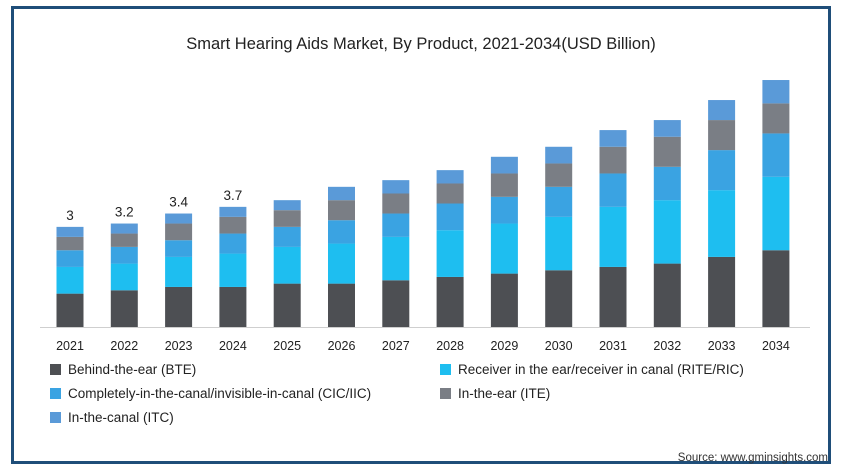 Image resolution: width=846 pixels, height=474 pixels. Describe the element at coordinates (504, 346) in the screenshot. I see `x-tick-label: 2029` at that location.